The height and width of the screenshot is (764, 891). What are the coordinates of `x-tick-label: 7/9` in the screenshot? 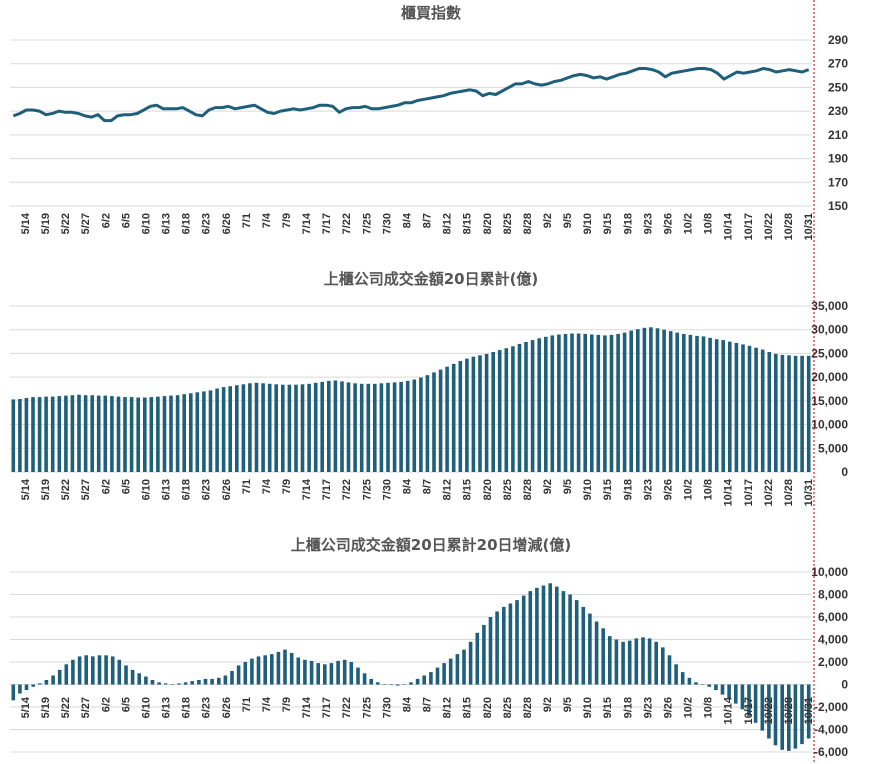 It's located at (287, 486).